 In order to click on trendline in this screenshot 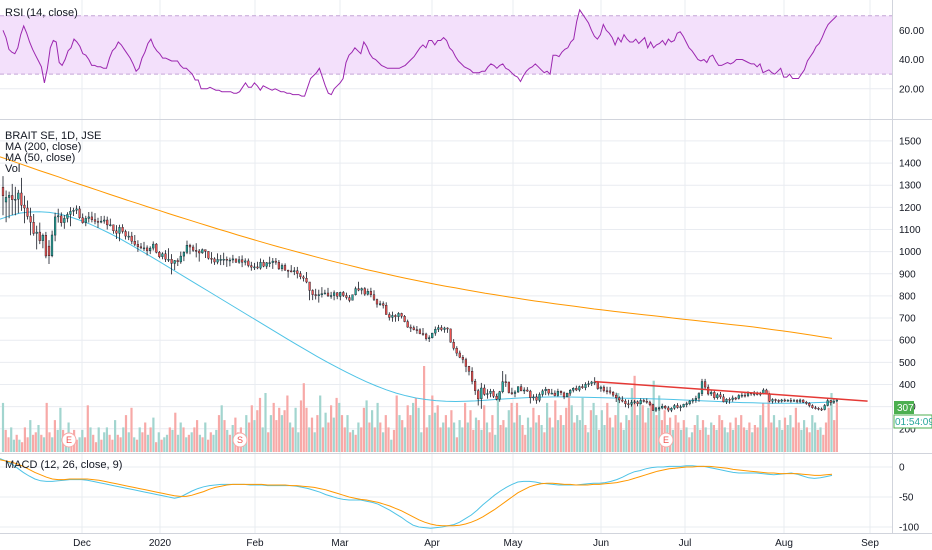, I will do `click(731, 391)`.